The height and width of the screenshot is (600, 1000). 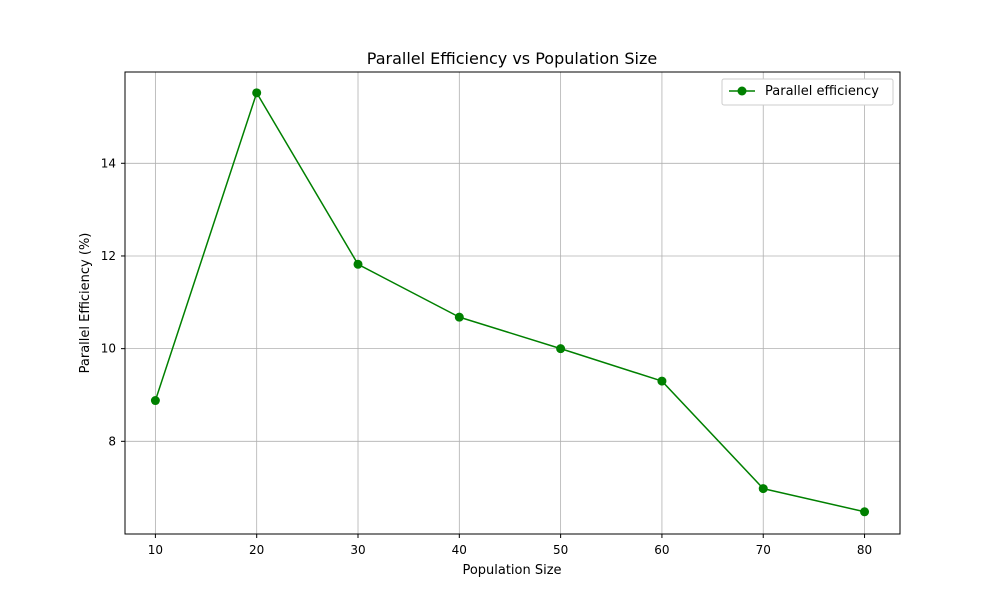 What do you see at coordinates (108, 349) in the screenshot?
I see `y-tick-label: 10` at bounding box center [108, 349].